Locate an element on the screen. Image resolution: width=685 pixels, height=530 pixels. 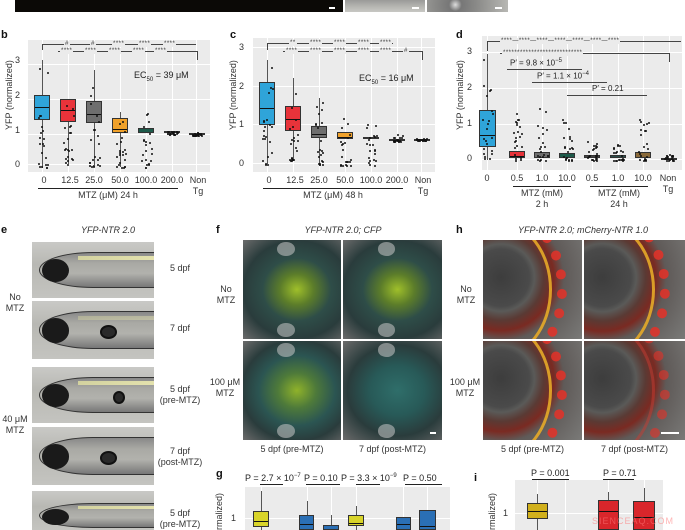
box-0.5mM-24h is located at coordinates (592, 156).